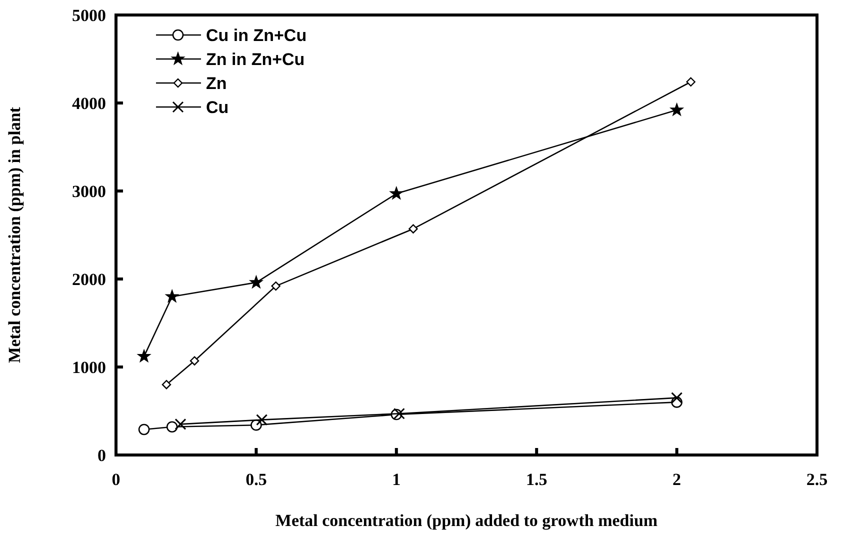 This screenshot has width=841, height=534. Describe the element at coordinates (396, 479) in the screenshot. I see `x-tick-label: 1` at that location.